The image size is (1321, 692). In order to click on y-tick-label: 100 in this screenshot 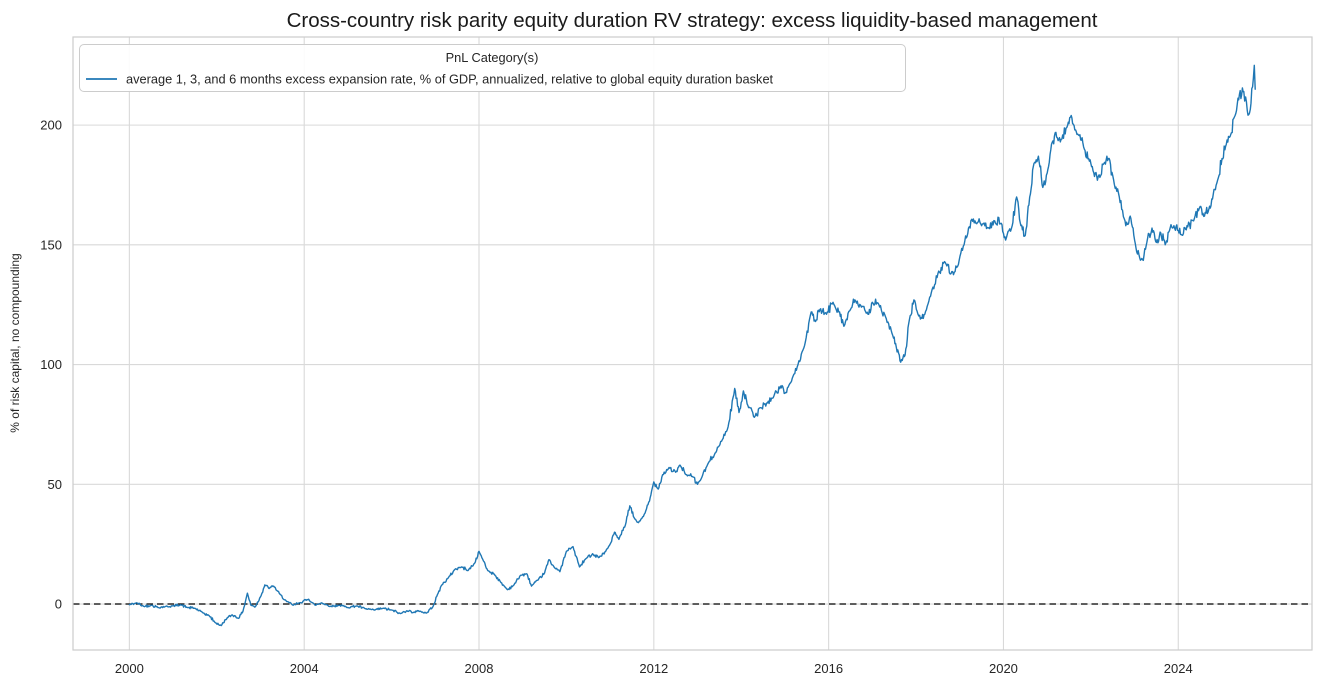, I will do `click(51, 364)`.